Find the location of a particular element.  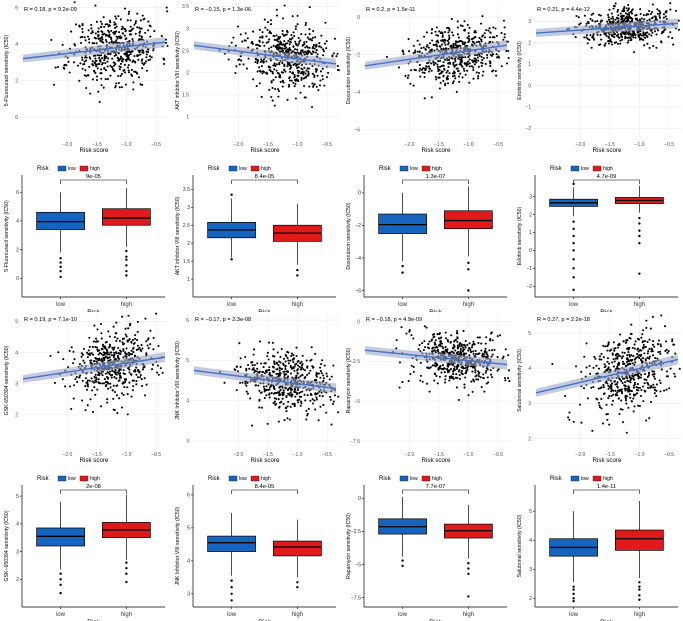

legend-label-high: high is located at coordinates (266, 169).